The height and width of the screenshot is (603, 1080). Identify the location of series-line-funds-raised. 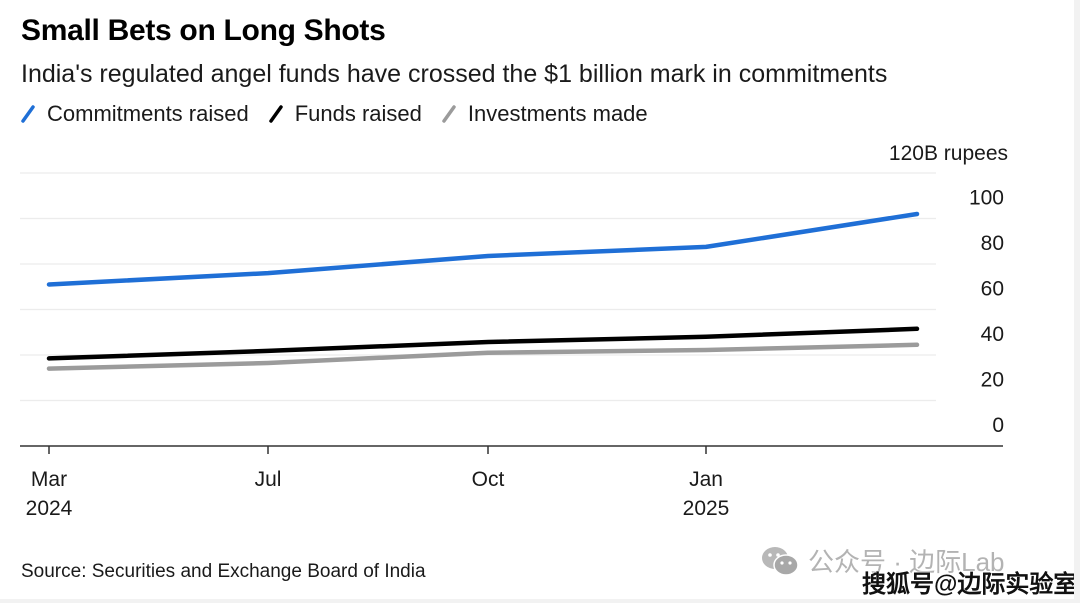
(483, 343).